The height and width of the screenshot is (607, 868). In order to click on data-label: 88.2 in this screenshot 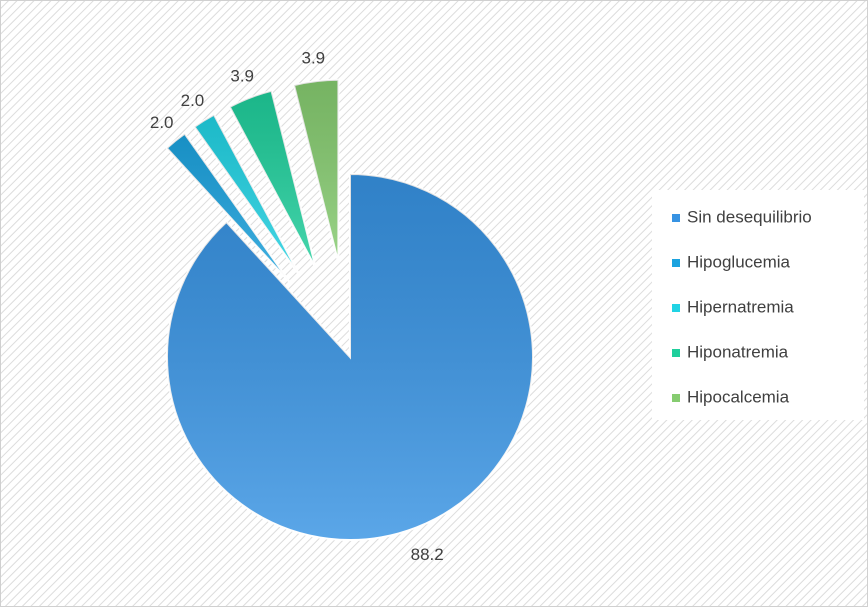, I will do `click(427, 554)`.